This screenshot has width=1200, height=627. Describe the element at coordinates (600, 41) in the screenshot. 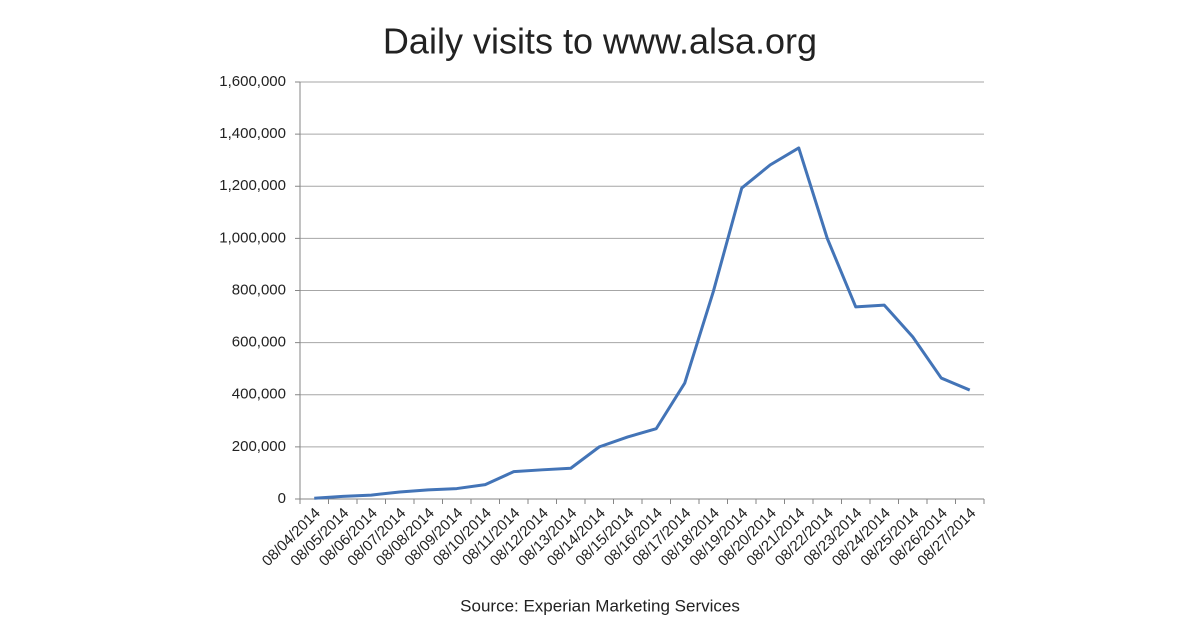

I see `chart-title: Daily visits to www.alsa.org` at that location.